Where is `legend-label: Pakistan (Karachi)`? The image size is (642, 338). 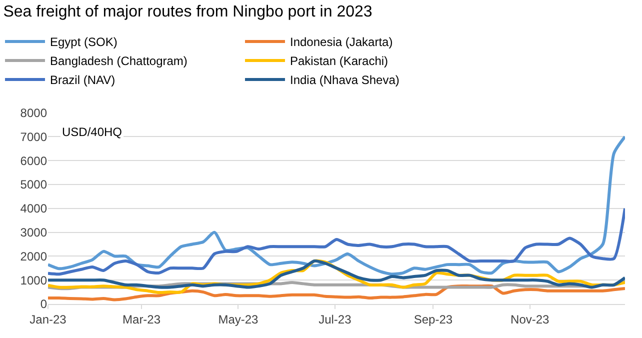 legend-label: Pakistan (Karachi) is located at coordinates (339, 61).